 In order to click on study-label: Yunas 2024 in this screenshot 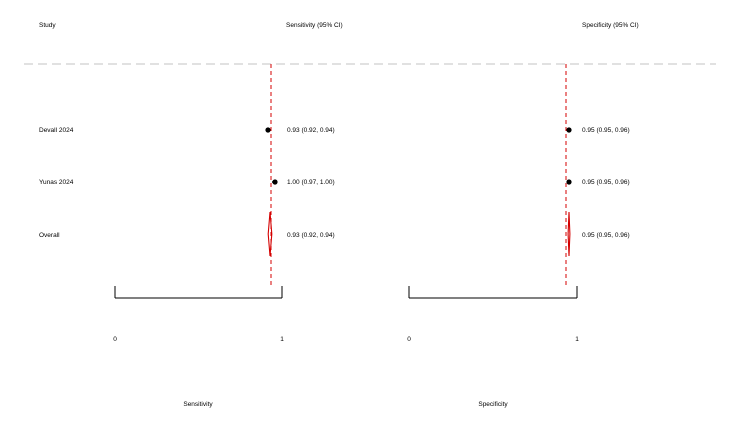, I will do `click(56, 182)`.